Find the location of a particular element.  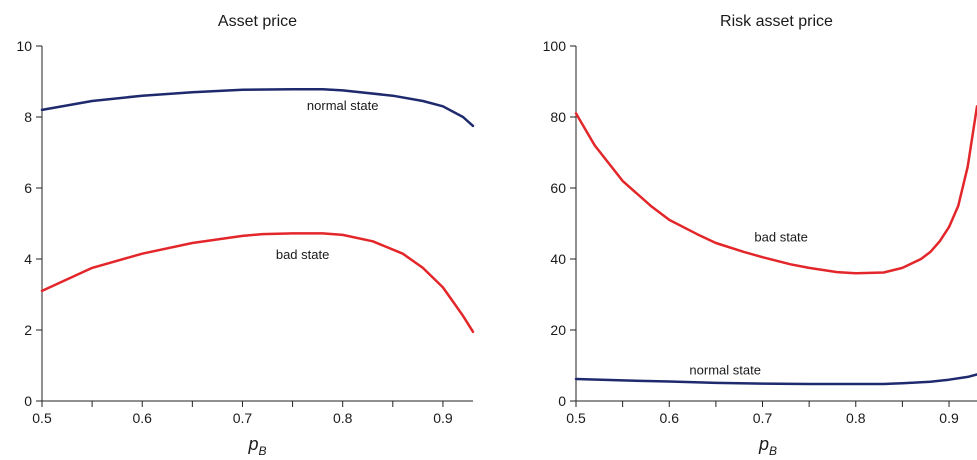

chart-title: Risk asset price is located at coordinates (776, 21).